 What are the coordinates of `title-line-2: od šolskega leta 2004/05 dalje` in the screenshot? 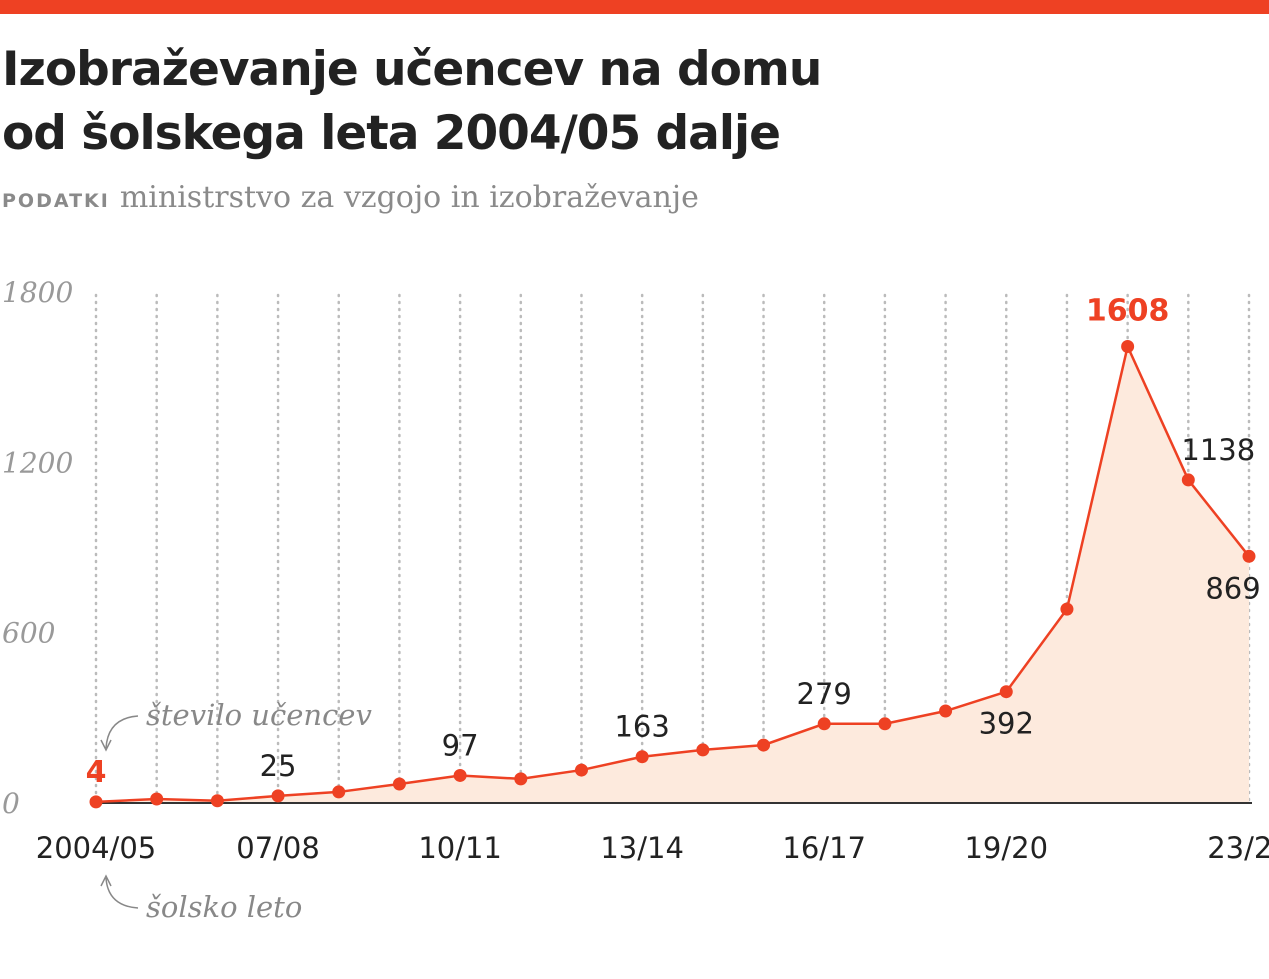 It's located at (391, 133).